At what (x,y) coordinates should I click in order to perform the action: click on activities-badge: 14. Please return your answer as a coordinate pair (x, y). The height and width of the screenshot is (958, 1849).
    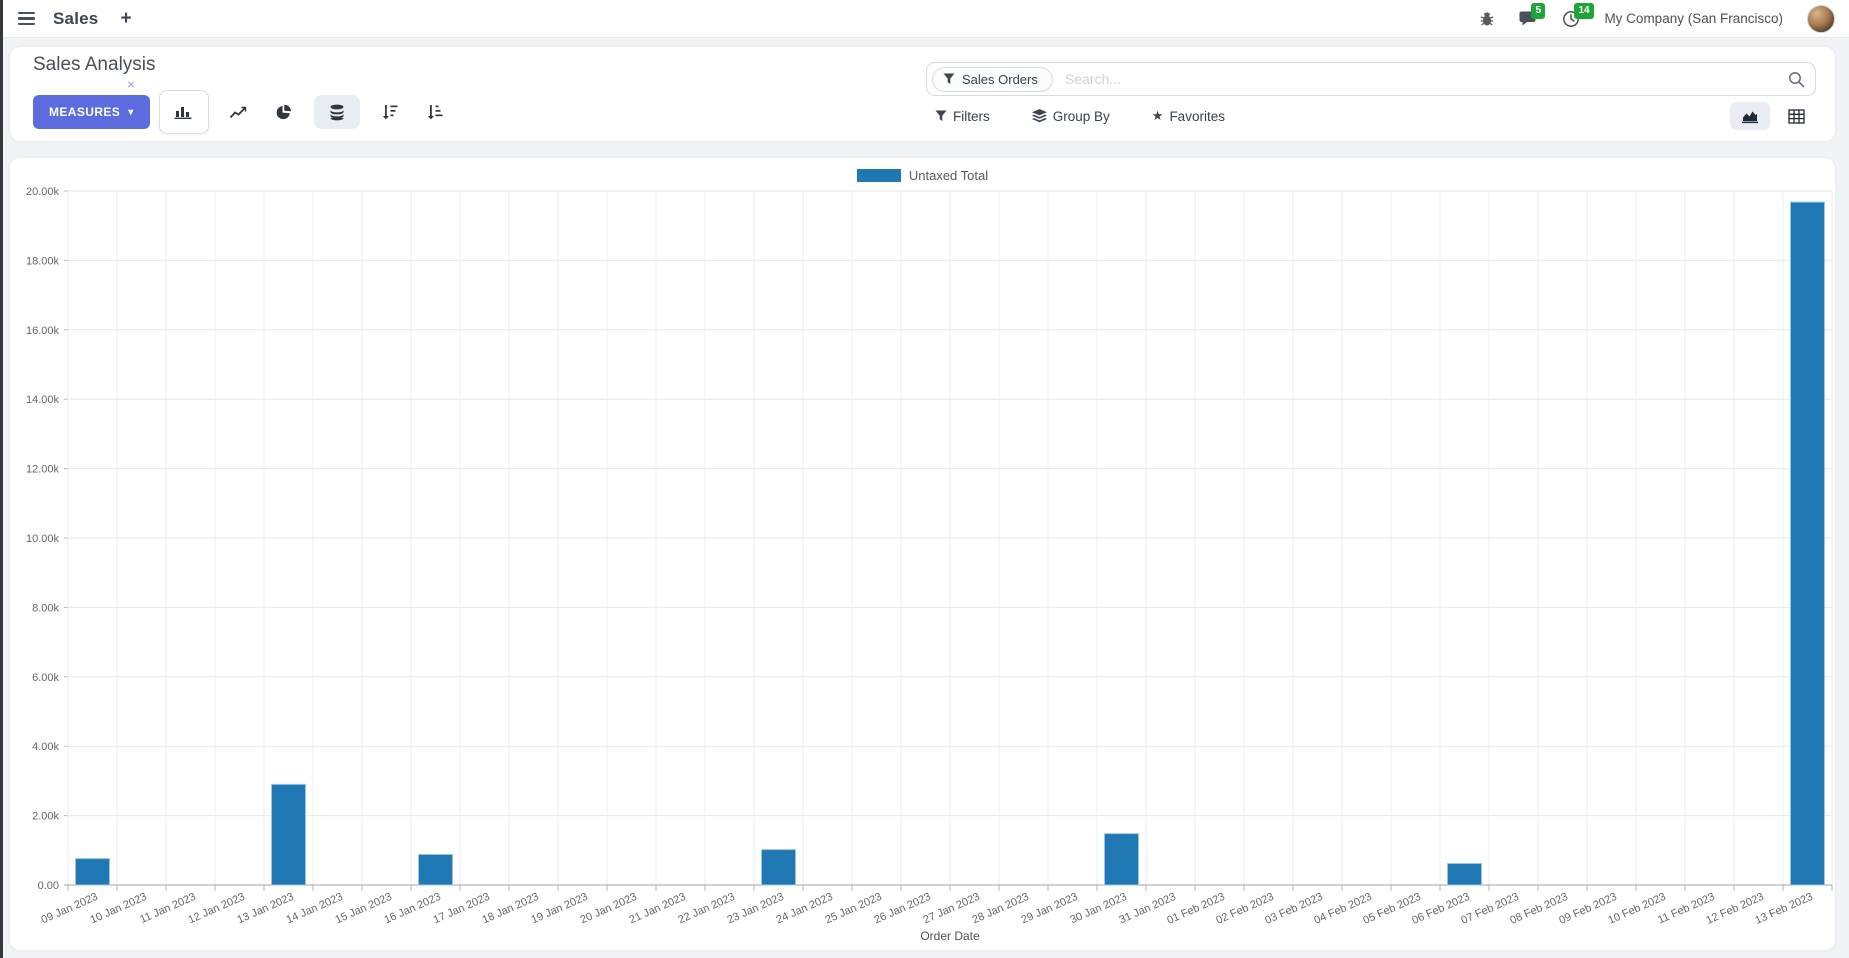
    Looking at the image, I should click on (1584, 10).